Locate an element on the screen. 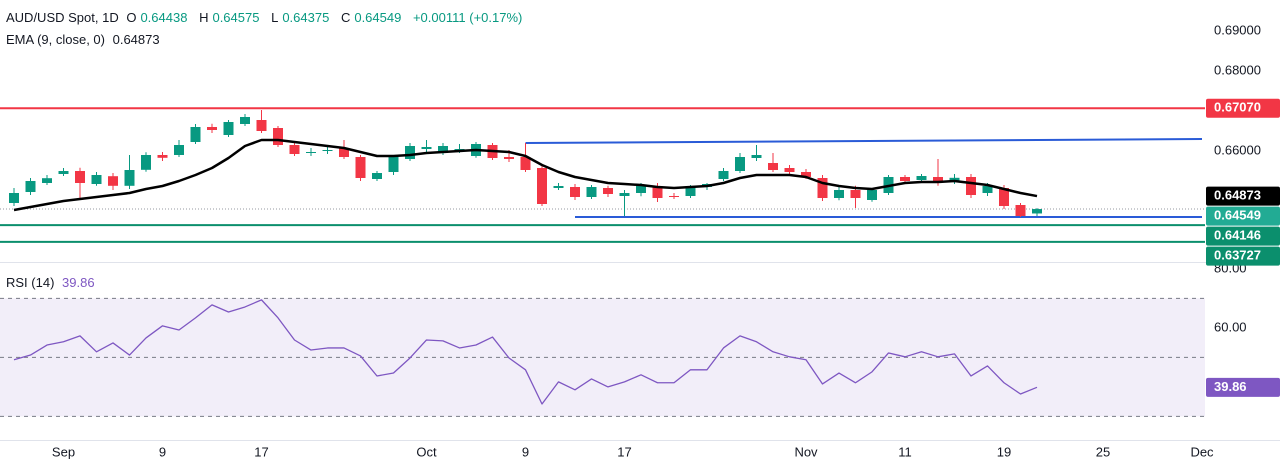 This screenshot has width=1280, height=470. rsi-badge-label: 39.86 is located at coordinates (1230, 386).